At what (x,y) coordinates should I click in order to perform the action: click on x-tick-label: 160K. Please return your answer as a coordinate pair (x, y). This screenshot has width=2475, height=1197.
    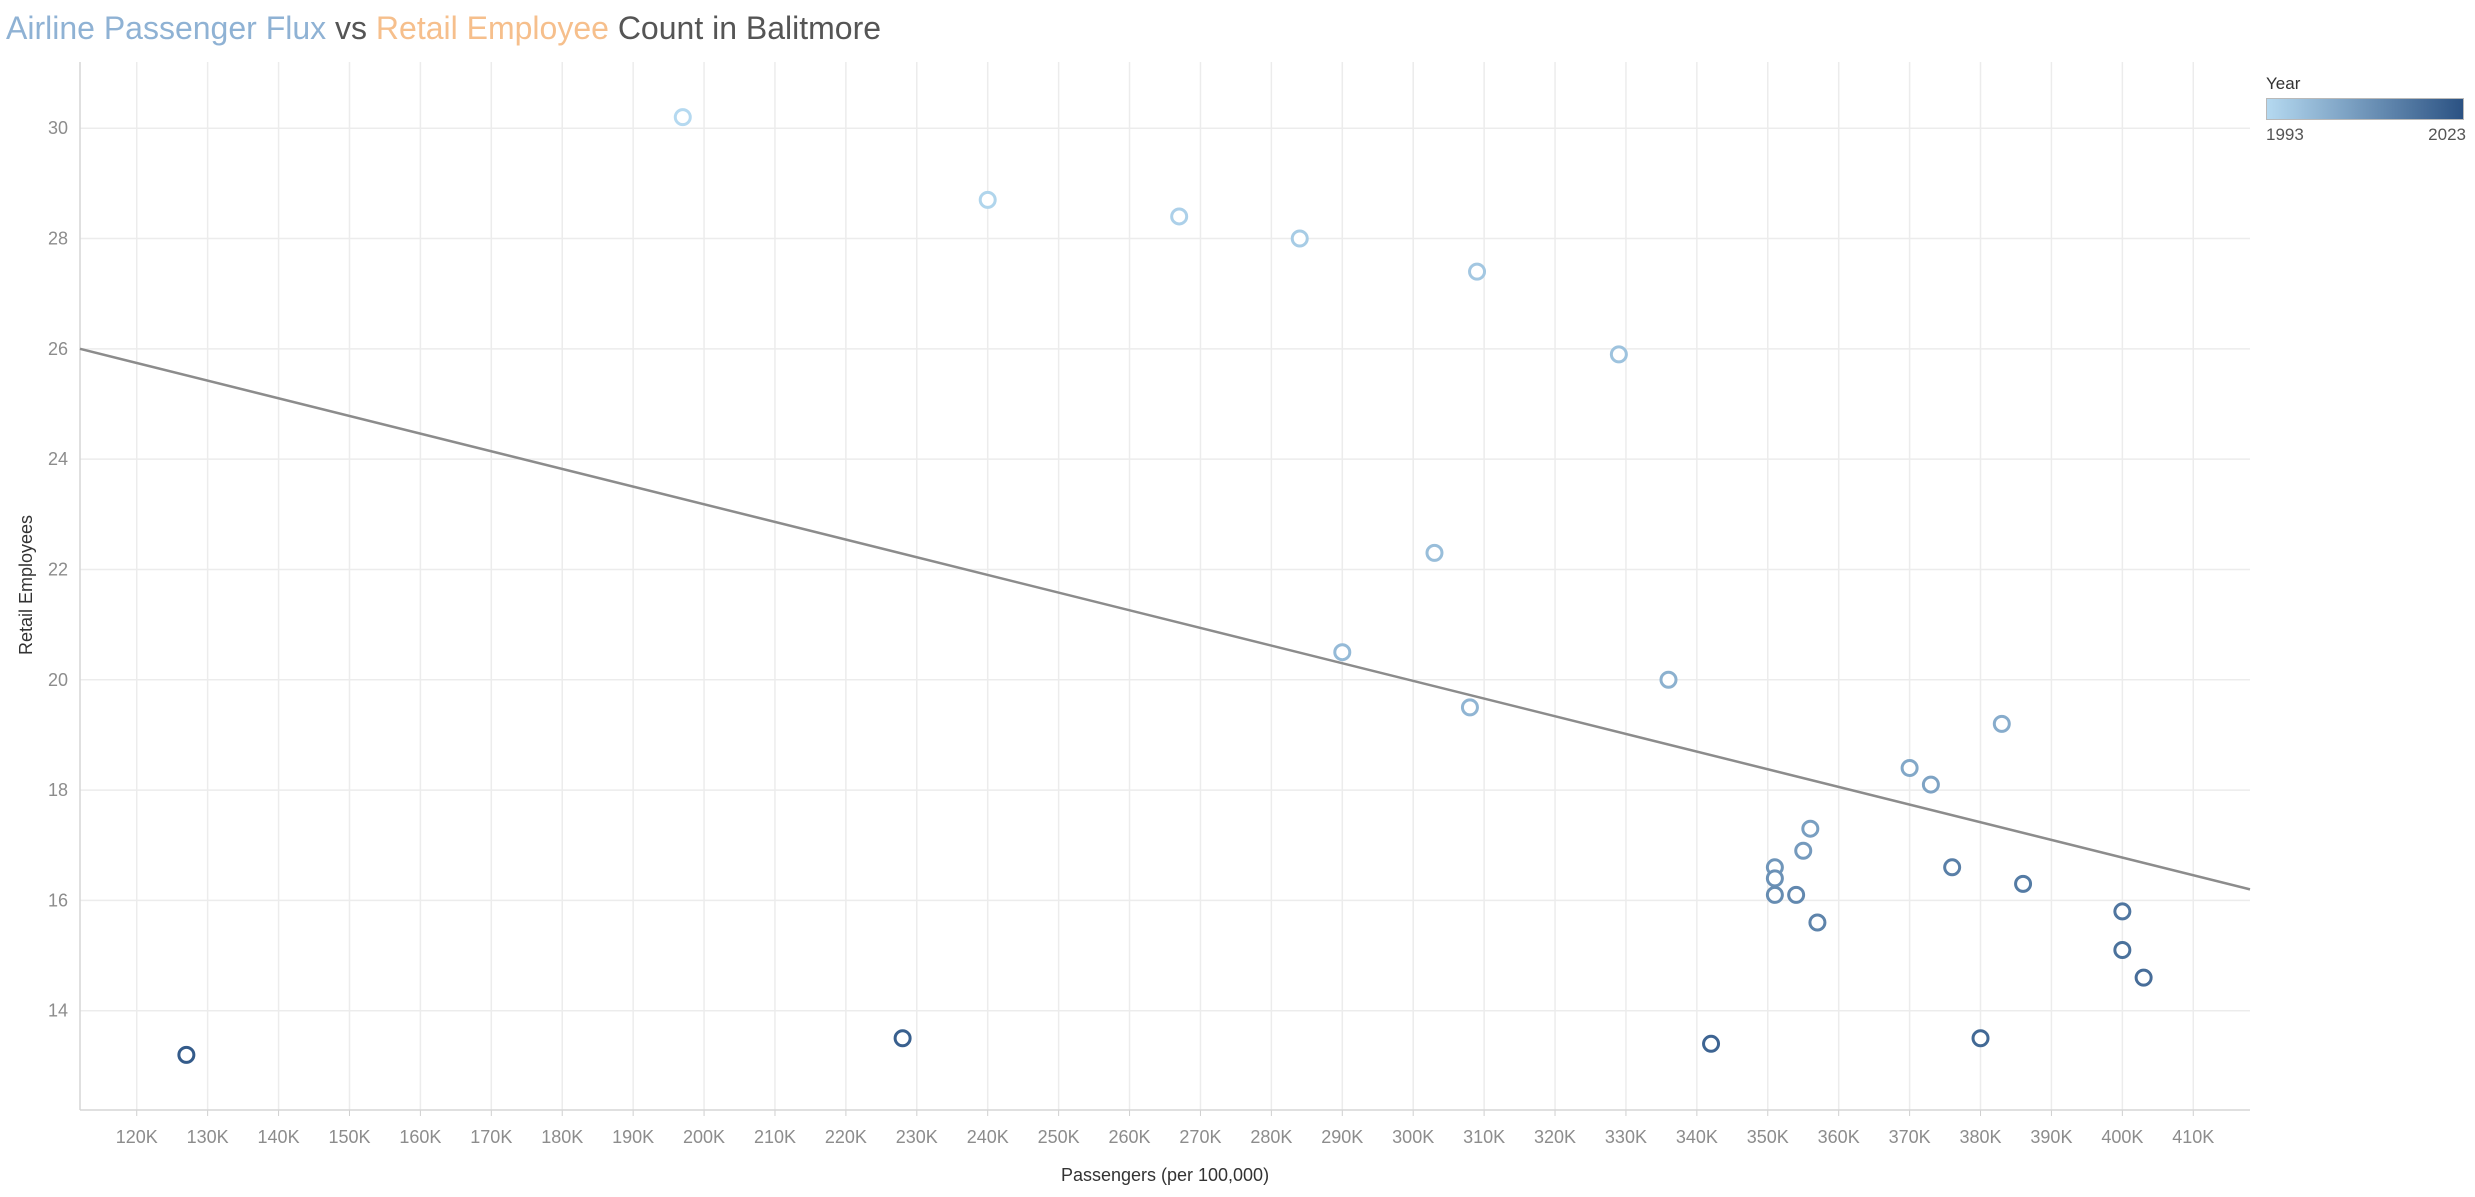
    Looking at the image, I should click on (420, 1137).